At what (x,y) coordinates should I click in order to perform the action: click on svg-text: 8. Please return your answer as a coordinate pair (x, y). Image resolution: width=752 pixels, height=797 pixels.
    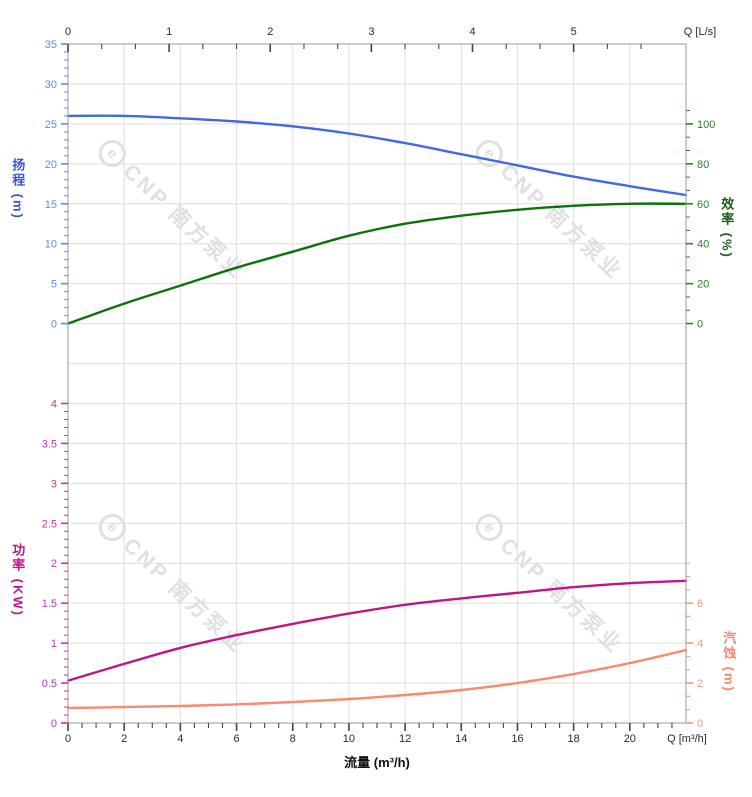
    Looking at the image, I should click on (293, 739).